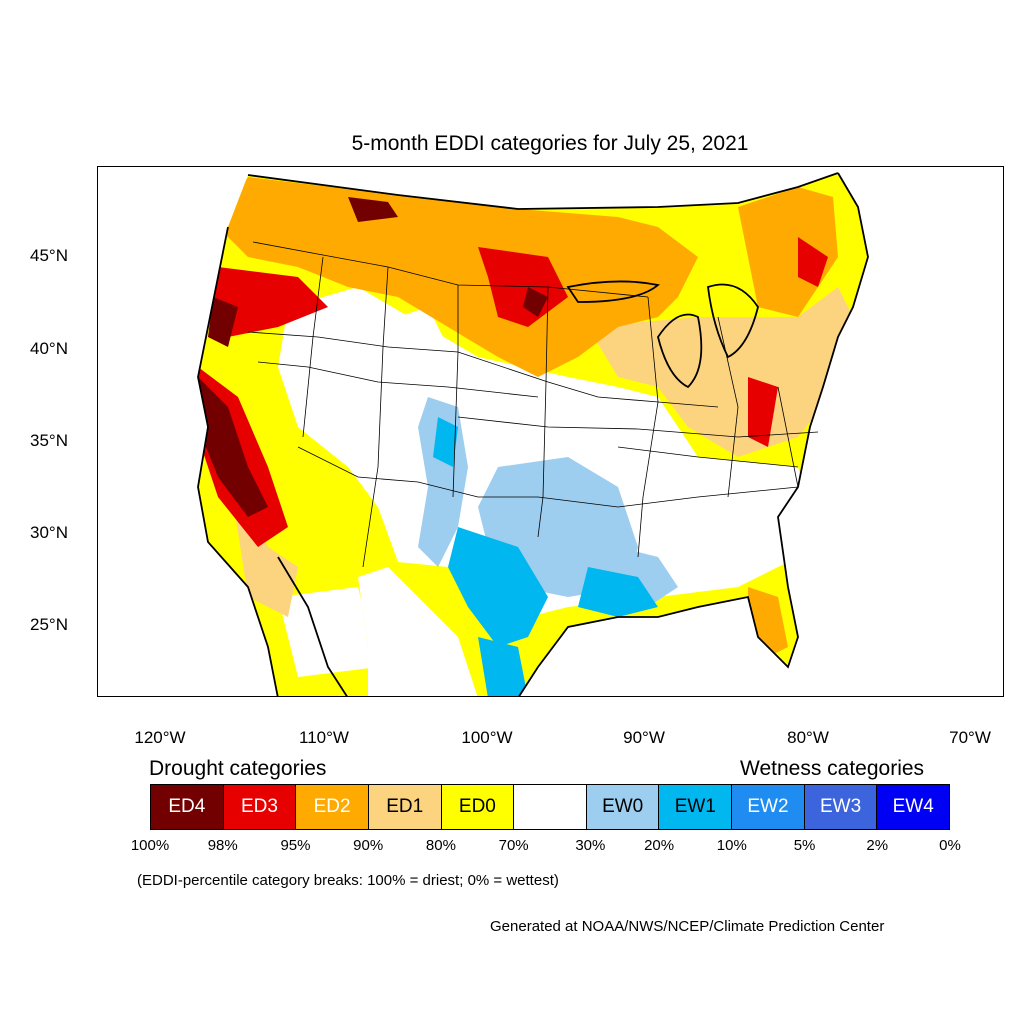 This screenshot has height=1024, width=1024. What do you see at coordinates (487, 737) in the screenshot?
I see `lon-label-100: 100°W` at bounding box center [487, 737].